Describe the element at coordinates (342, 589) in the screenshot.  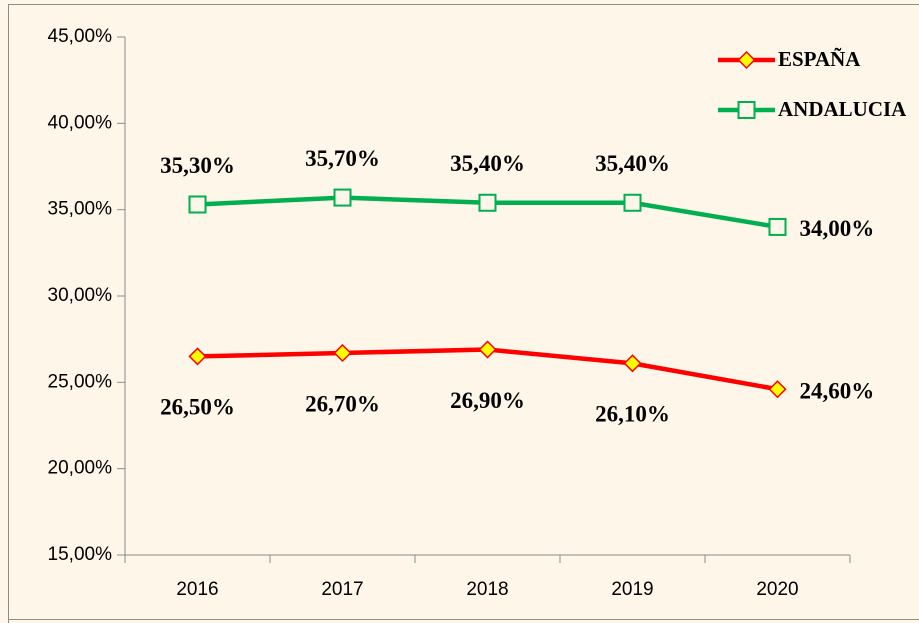
I see `x-tick-label: 2017` at that location.